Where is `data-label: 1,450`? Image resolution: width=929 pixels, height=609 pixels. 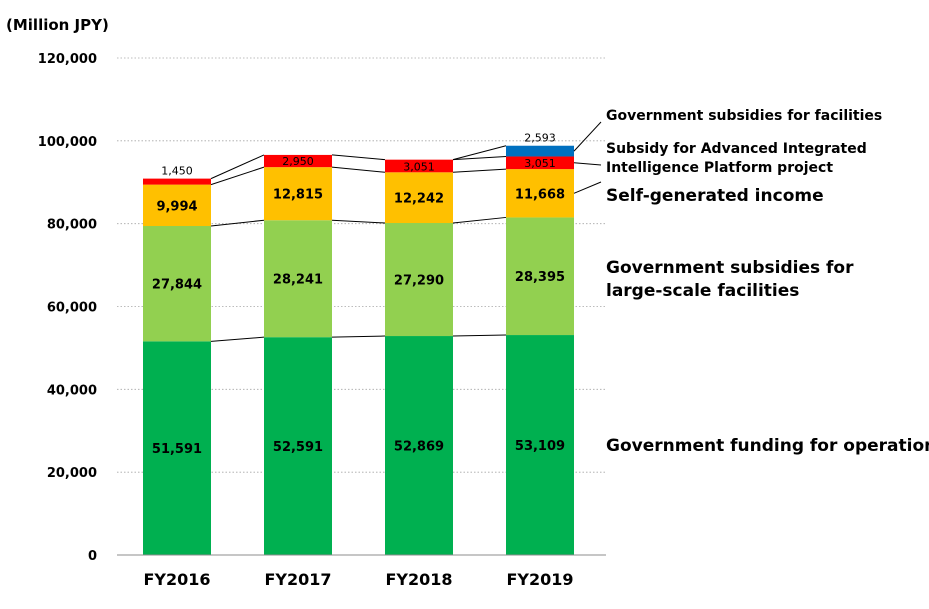
data-label: 1,450 is located at coordinates (177, 171).